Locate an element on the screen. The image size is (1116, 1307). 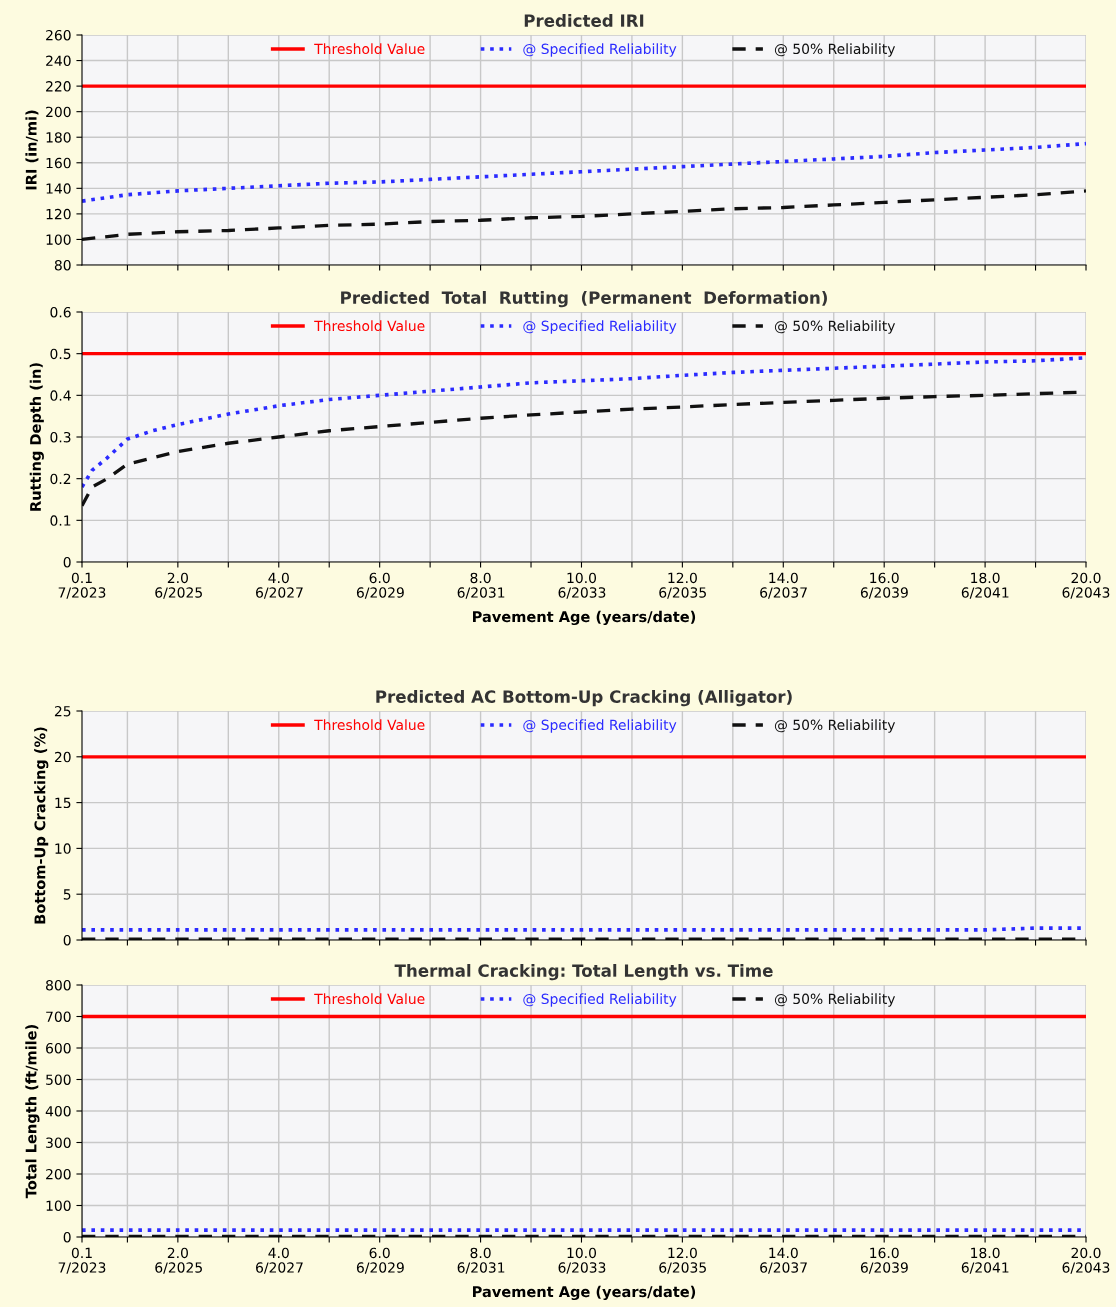
y-tick-label: 220 is located at coordinates (58, 86).